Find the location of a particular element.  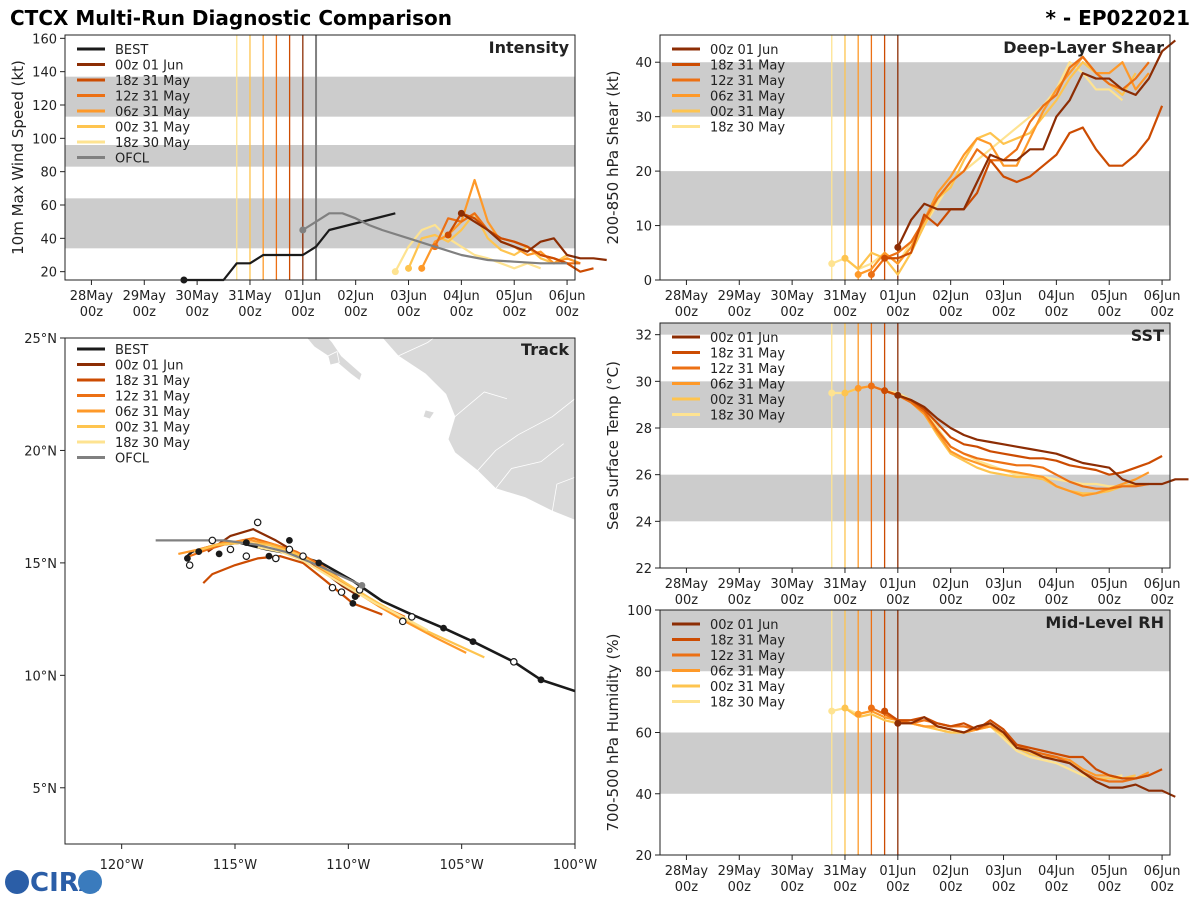

x-tick-label: 28May is located at coordinates (687, 871).